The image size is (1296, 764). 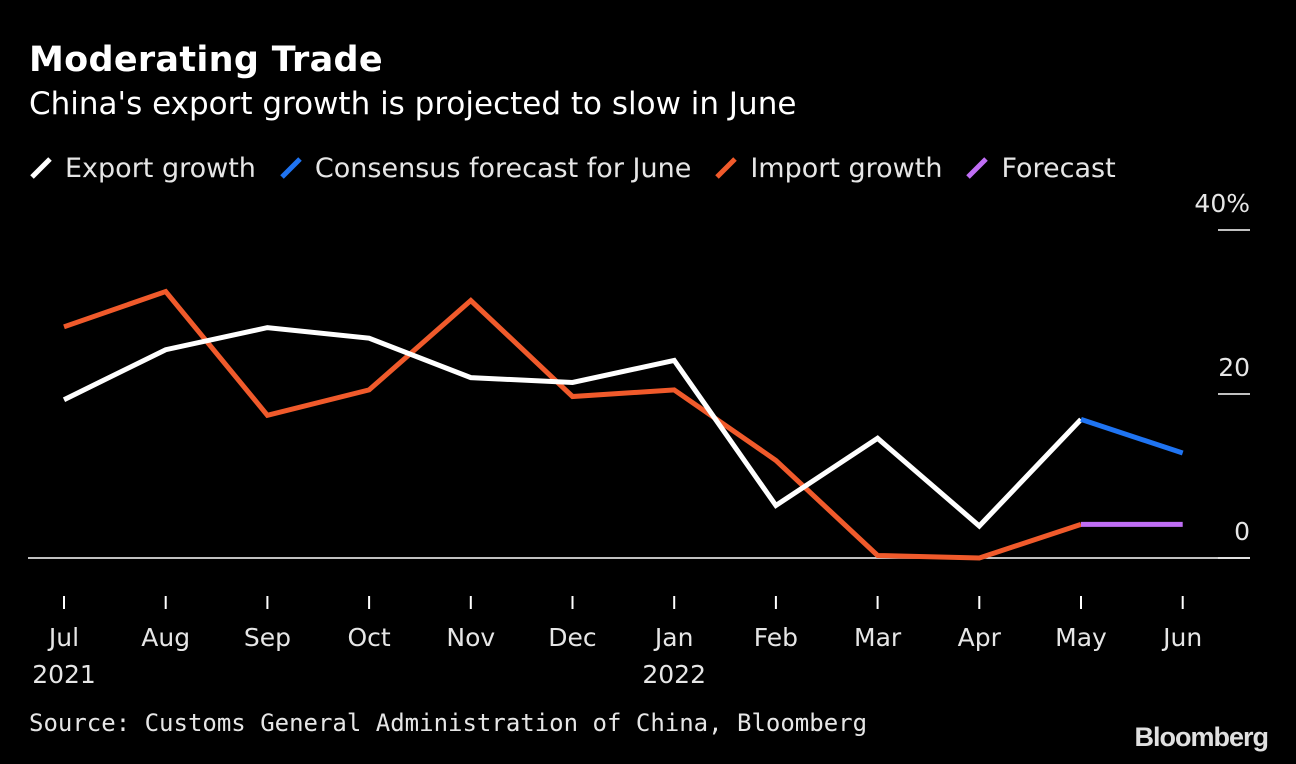 What do you see at coordinates (267, 637) in the screenshot?
I see `x-tick-label: Sep` at bounding box center [267, 637].